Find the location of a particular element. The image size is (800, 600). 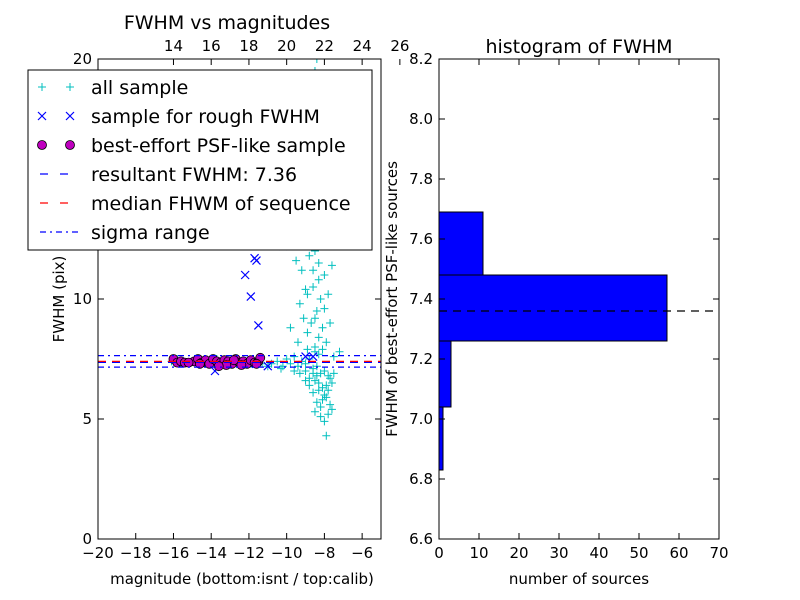

legend-label-1: sample for rough FWHM is located at coordinates (205, 117).